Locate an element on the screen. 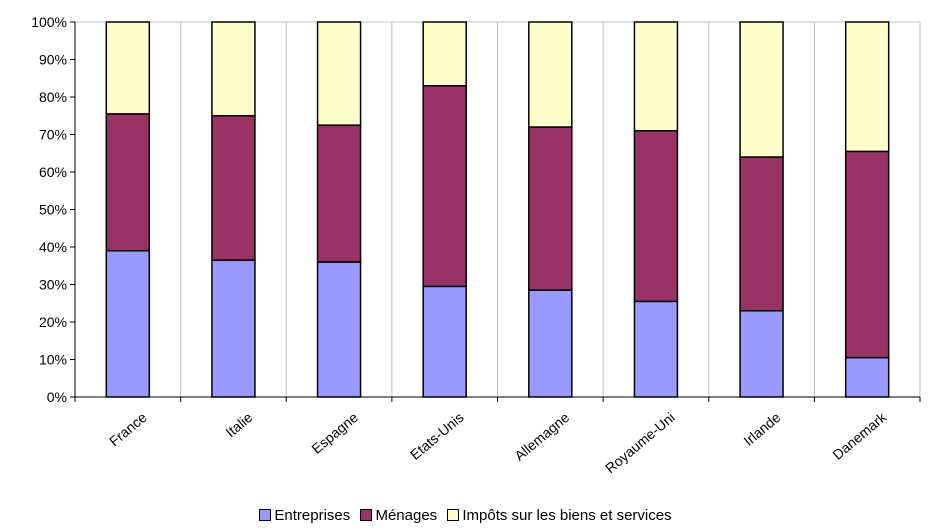 Image resolution: width=931 pixels, height=530 pixels. x-tick-label: Espagne is located at coordinates (334, 433).